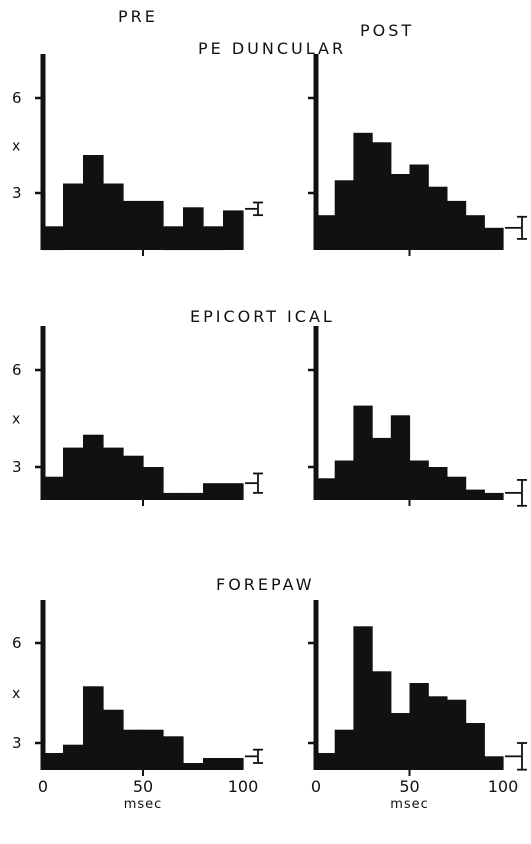 The width and height of the screenshot is (531, 844). What do you see at coordinates (137, 706) in the screenshot?
I see `histogram-panel-pre: 6 3 x 0 50 100 msec` at bounding box center [137, 706].